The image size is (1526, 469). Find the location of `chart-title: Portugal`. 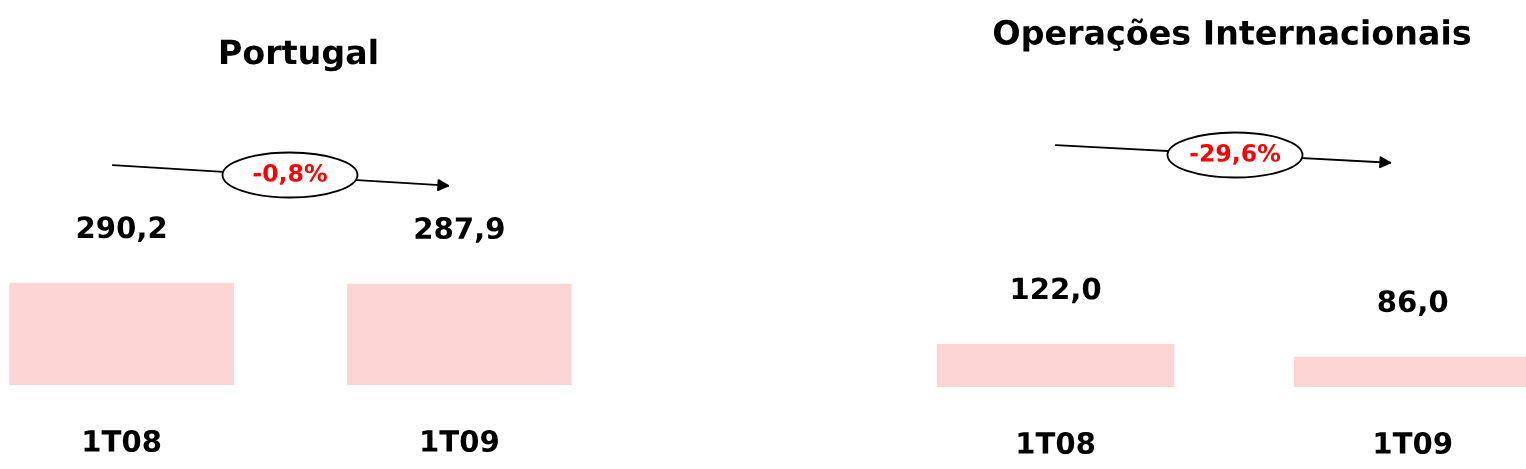

chart-title: Portugal is located at coordinates (298, 55).